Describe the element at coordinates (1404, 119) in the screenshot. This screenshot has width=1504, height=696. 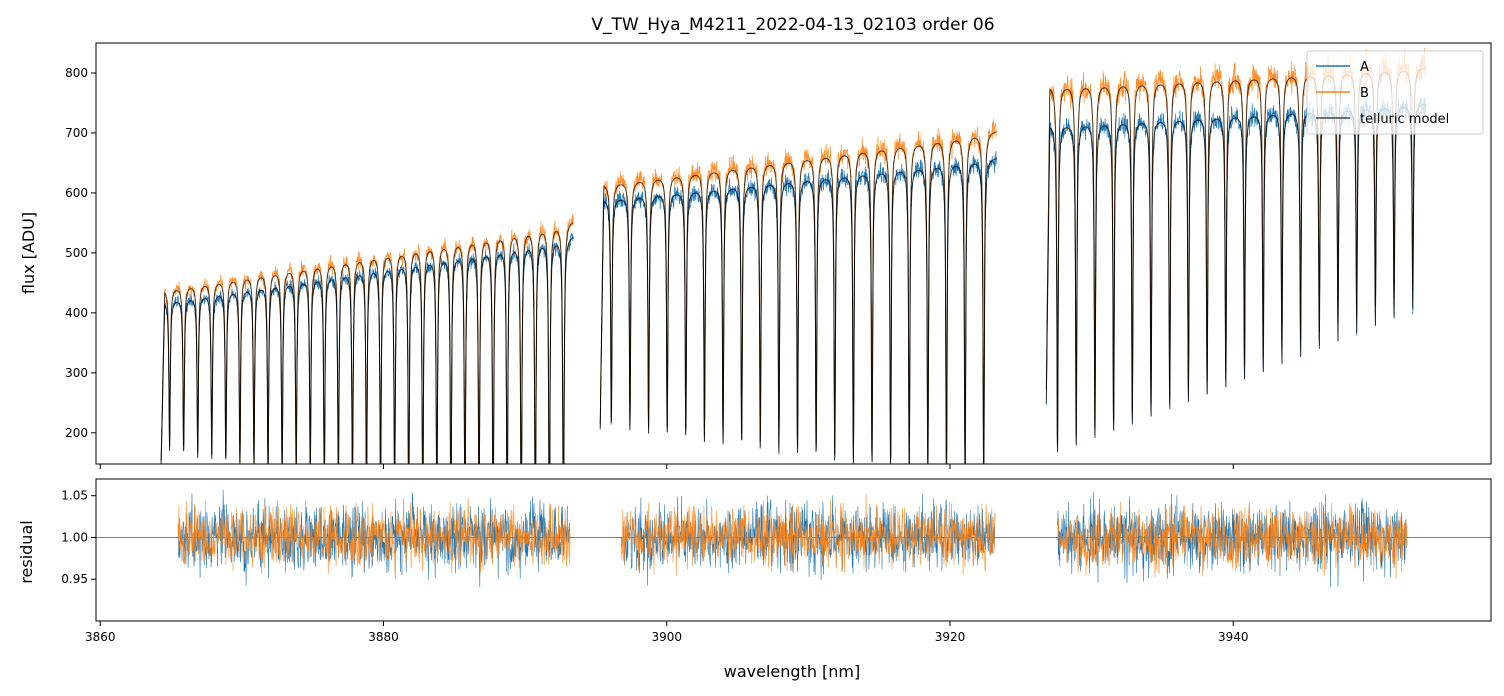
I see `legend-label-telluric-model: telluric model` at that location.